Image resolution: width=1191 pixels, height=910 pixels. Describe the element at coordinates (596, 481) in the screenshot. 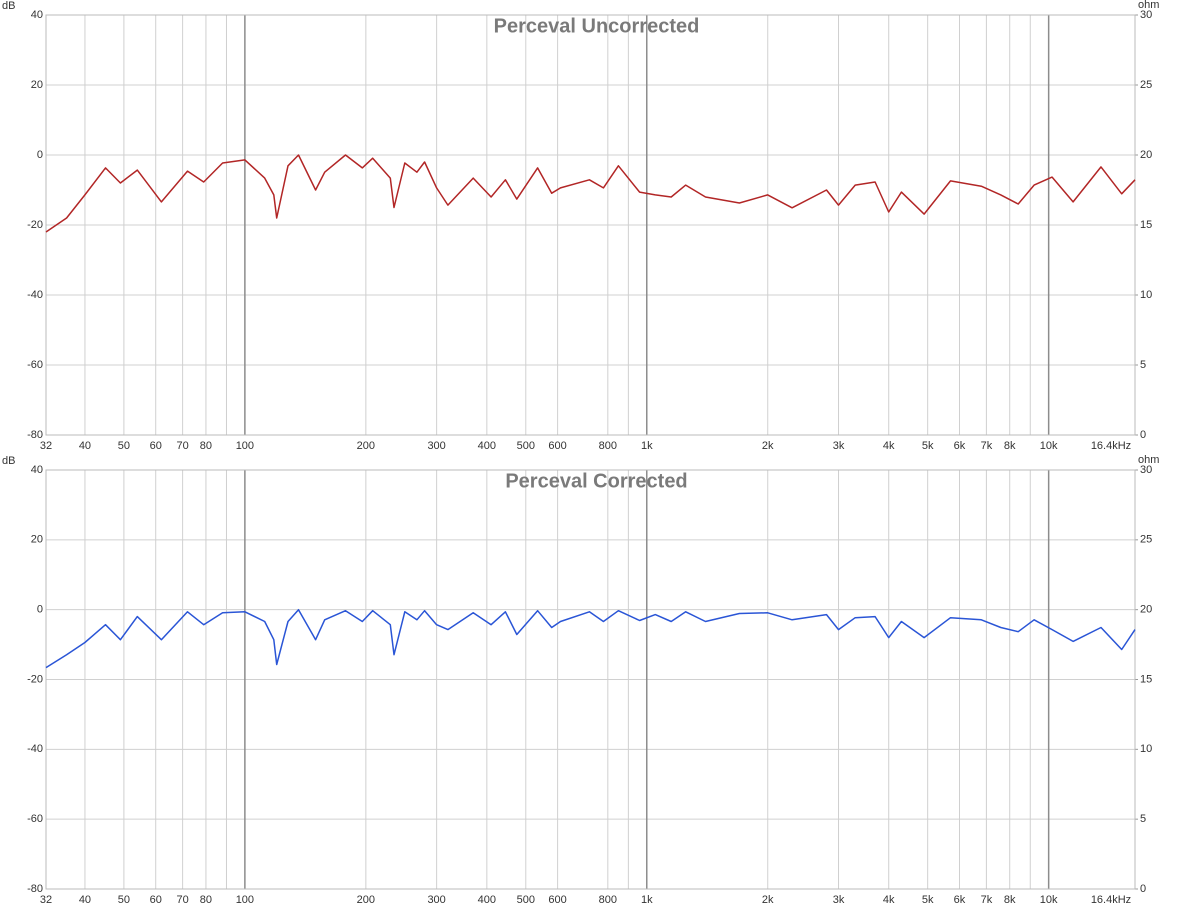

I see `chart-title: Perceval Corrected` at that location.